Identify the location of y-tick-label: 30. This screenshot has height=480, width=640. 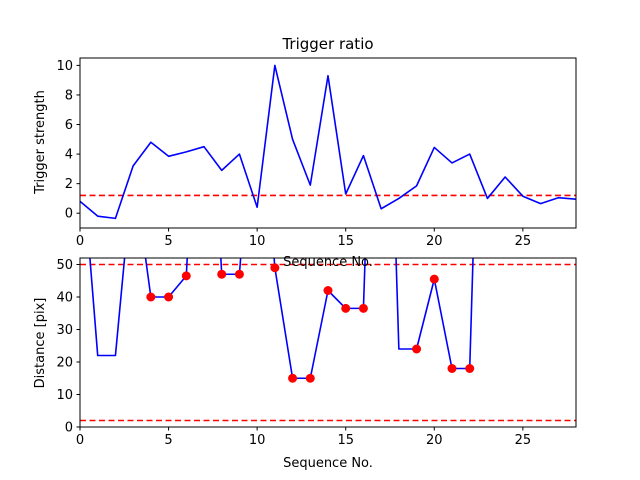
(64, 330).